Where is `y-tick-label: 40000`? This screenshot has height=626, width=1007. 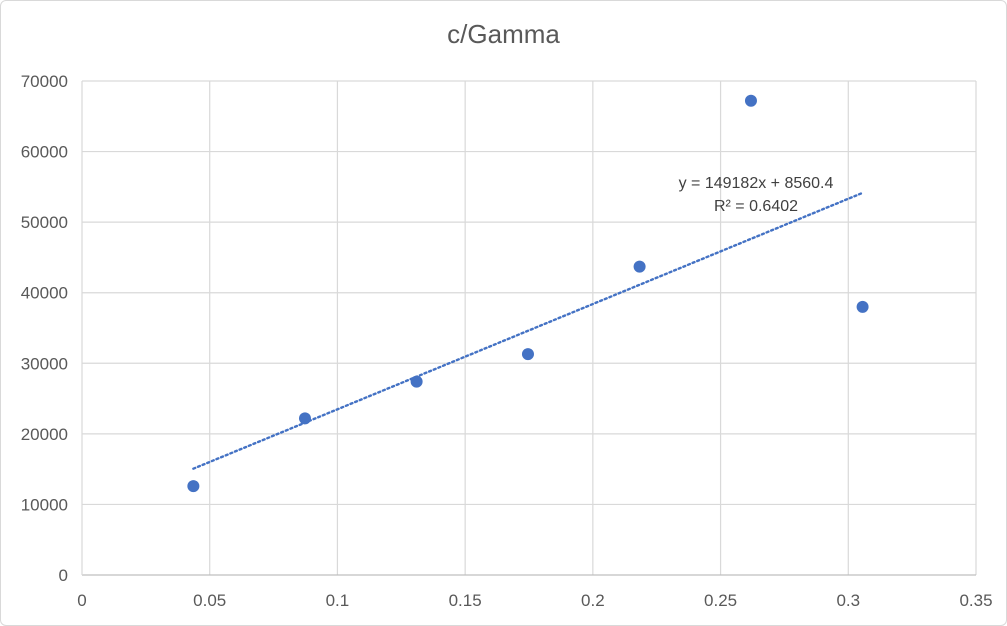
y-tick-label: 40000 is located at coordinates (44, 293).